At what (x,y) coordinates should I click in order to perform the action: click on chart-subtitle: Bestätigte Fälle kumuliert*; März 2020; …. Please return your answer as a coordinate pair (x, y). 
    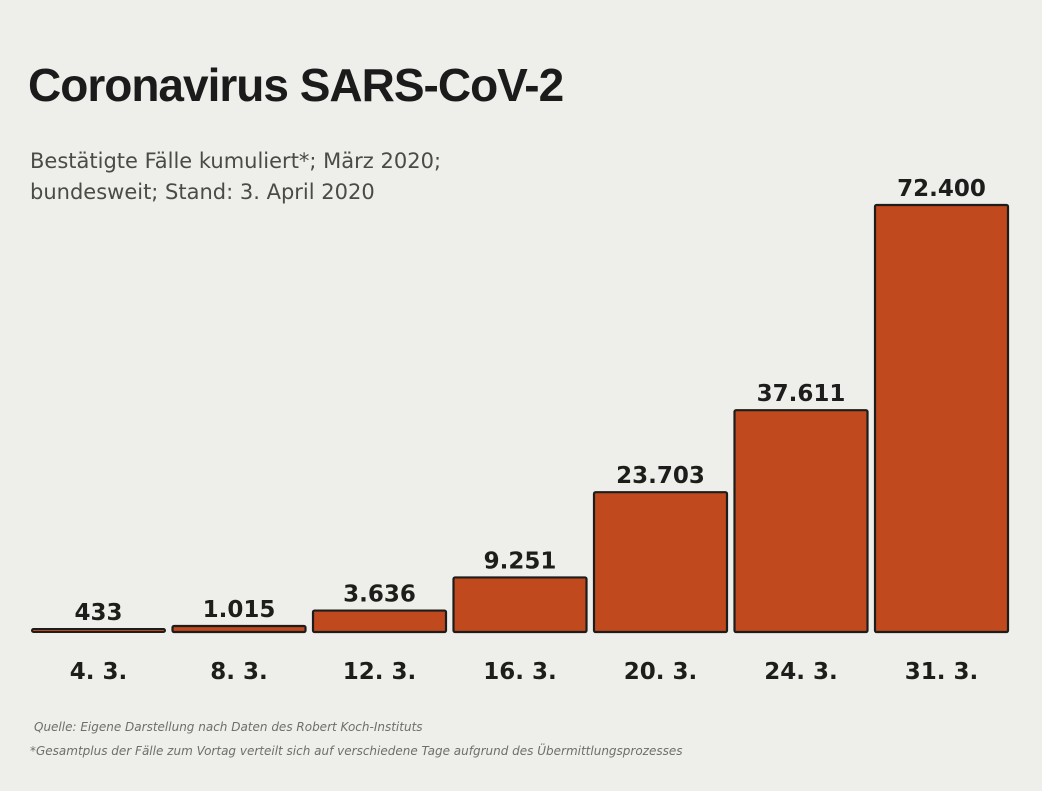
    Looking at the image, I should click on (290, 177).